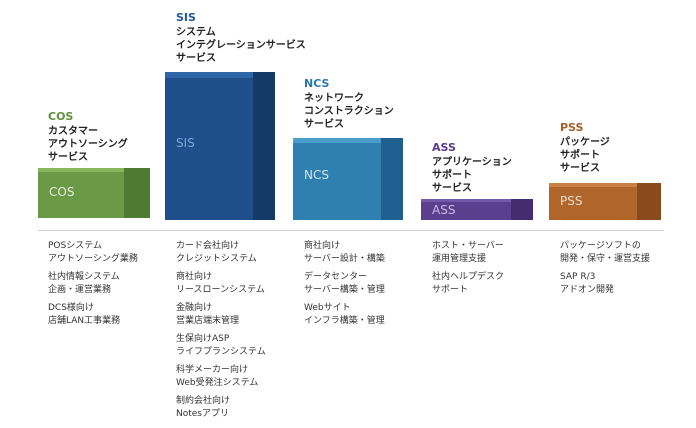 The width and height of the screenshot is (696, 428). Describe the element at coordinates (221, 345) in the screenshot. I see `list-item: 生保向けASP ライフプランシステム` at that location.